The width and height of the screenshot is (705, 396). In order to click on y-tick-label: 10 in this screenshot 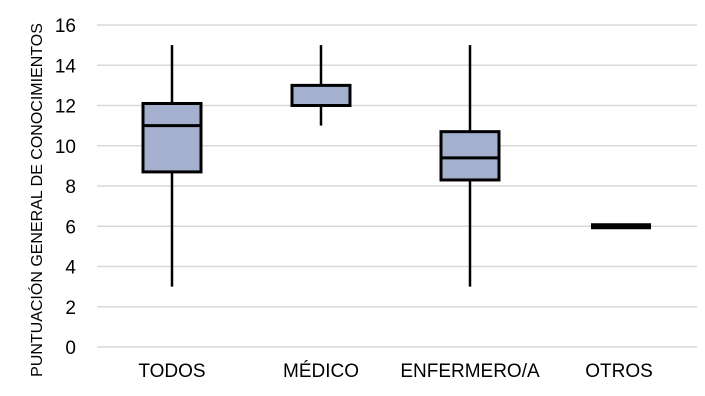, I will do `click(65, 147)`.